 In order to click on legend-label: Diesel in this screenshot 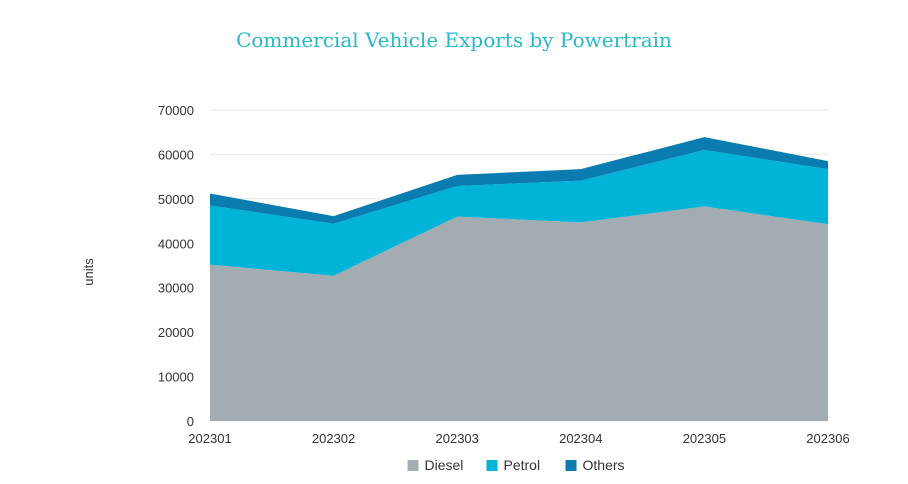, I will do `click(444, 465)`.